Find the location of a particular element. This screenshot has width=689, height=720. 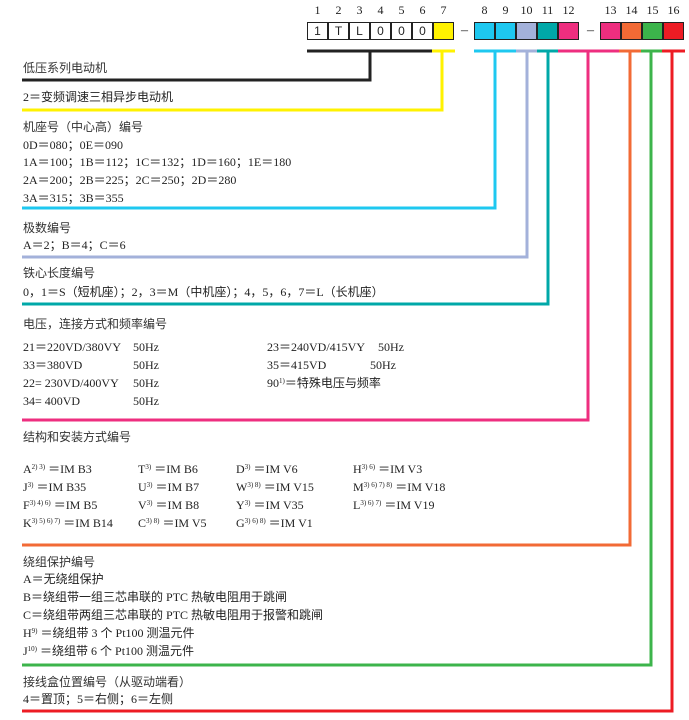

mounting-title: 结构和安装方式编号 is located at coordinates (77, 437).